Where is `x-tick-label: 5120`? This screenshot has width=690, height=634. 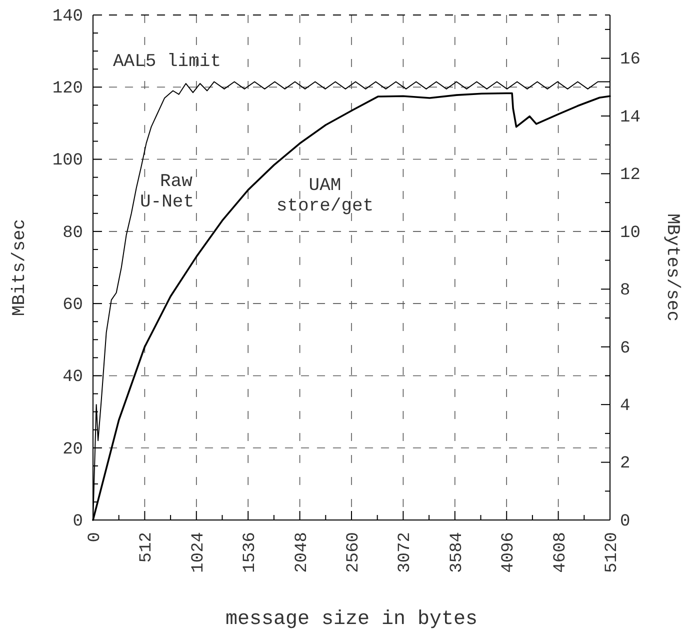
x-tick-label: 5120 is located at coordinates (612, 552).